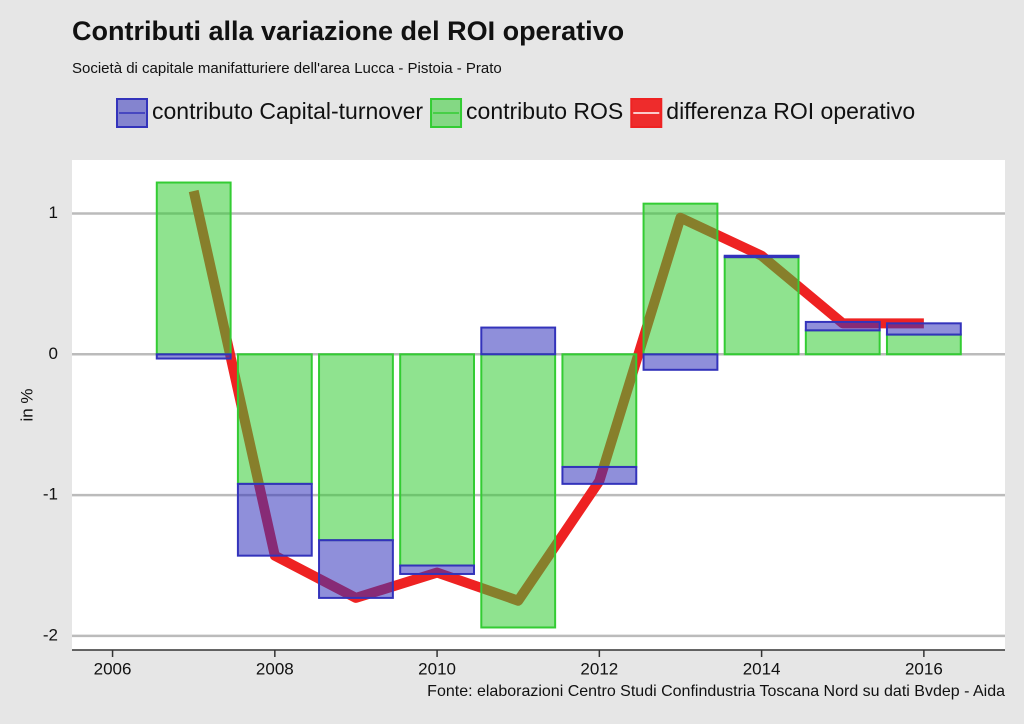 This screenshot has height=724, width=1024. I want to click on legend-label: contributo ROS, so click(544, 111).